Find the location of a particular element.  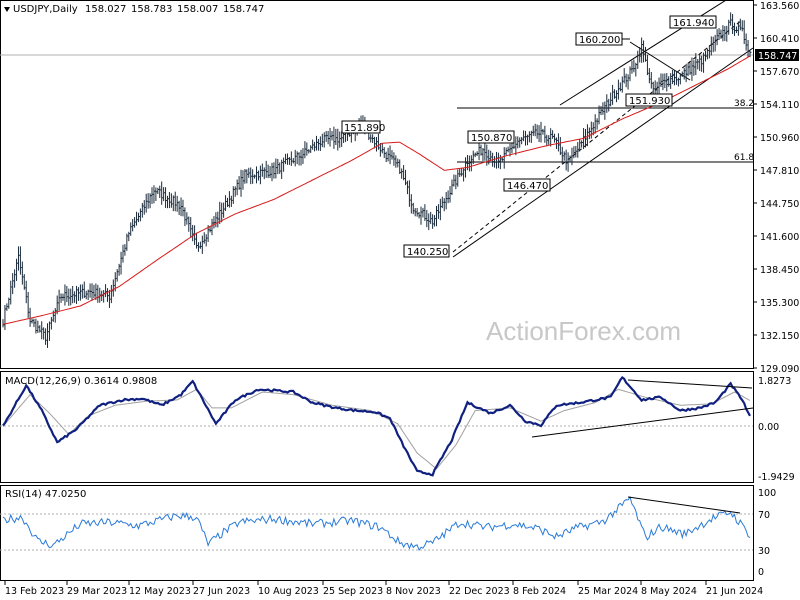

watermark: ActionForex.com is located at coordinates (583, 331).